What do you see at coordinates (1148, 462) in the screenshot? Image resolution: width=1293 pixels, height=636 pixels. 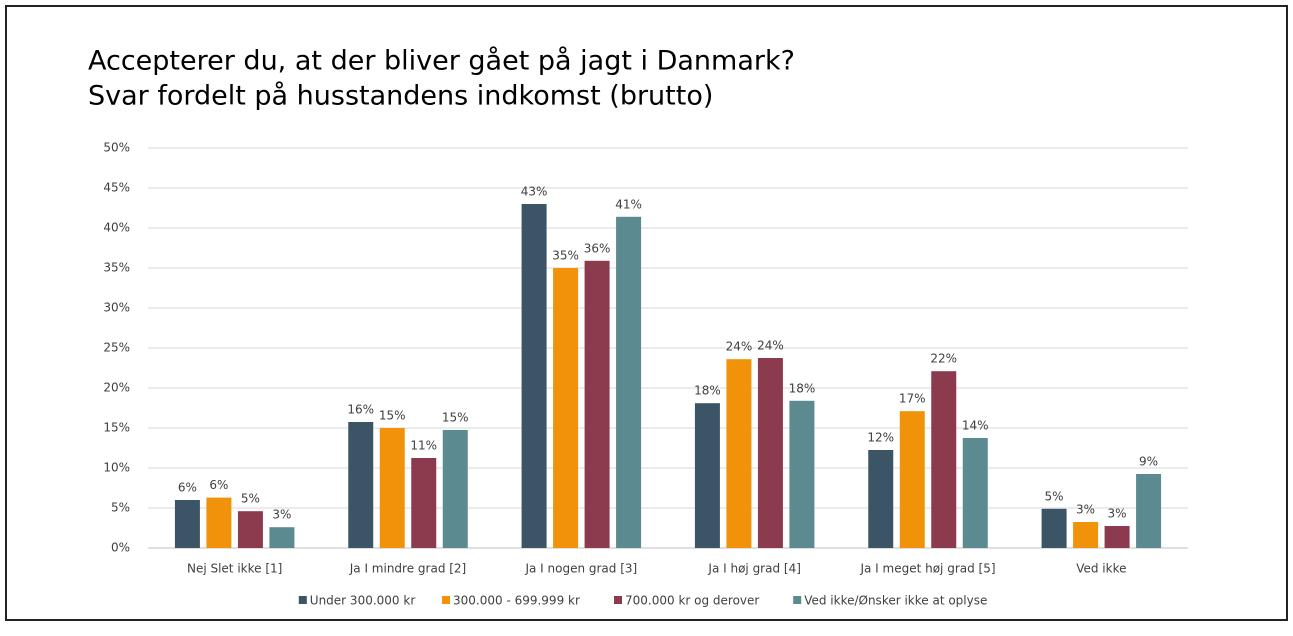 I see `data-label: 9%` at bounding box center [1148, 462].